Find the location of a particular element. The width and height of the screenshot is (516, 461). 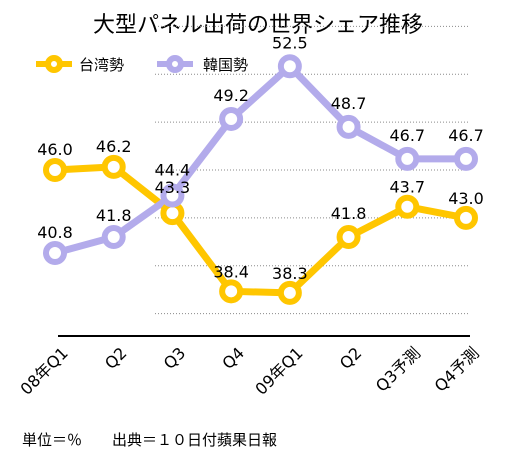

x-tick-label: Q4 is located at coordinates (233, 358).